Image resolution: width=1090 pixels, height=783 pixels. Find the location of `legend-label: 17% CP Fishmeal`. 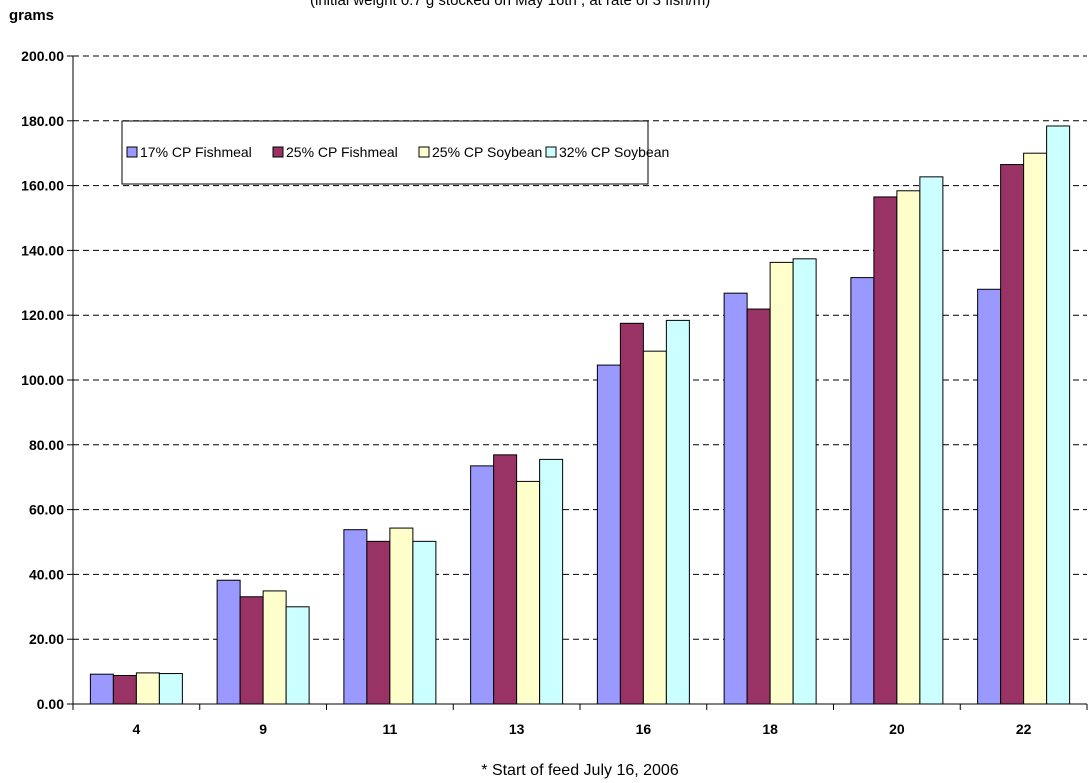

legend-label: 17% CP Fishmeal is located at coordinates (196, 152).